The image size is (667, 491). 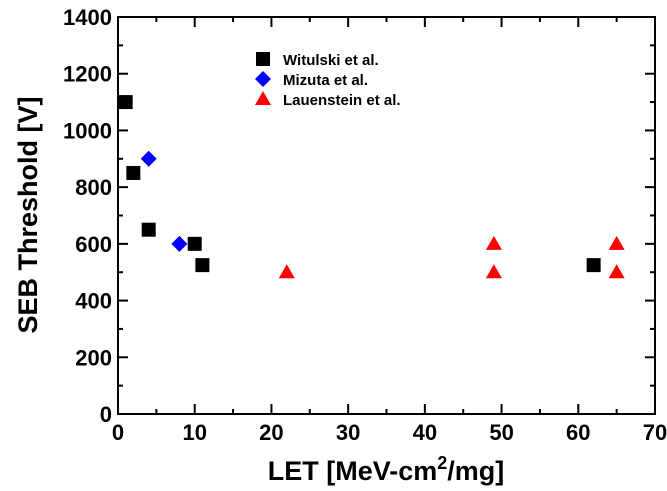 I want to click on legend-marker-triangle, so click(x=263, y=98).